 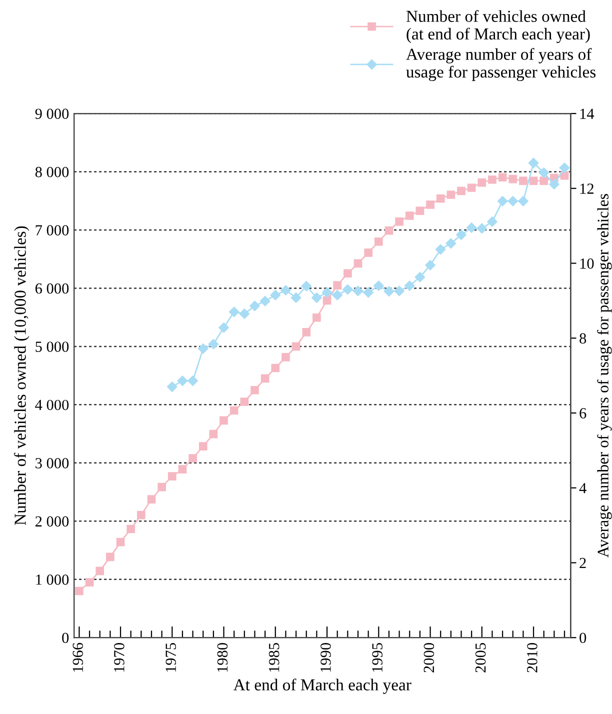 What do you see at coordinates (582, 488) in the screenshot?
I see `y2-tick-label: 4` at bounding box center [582, 488].